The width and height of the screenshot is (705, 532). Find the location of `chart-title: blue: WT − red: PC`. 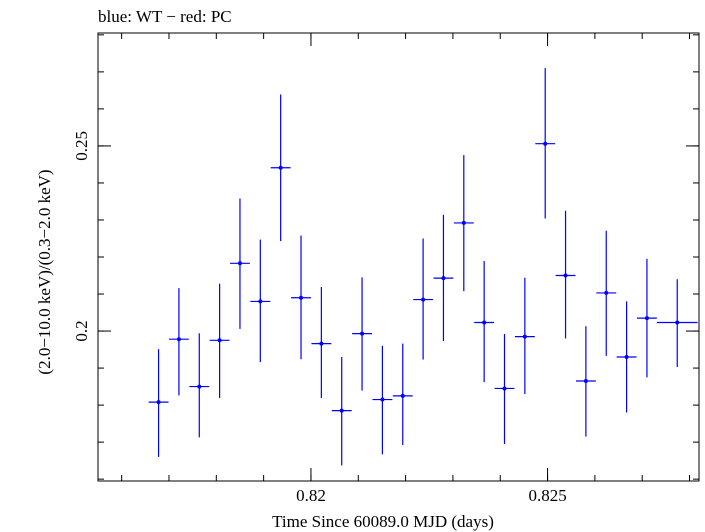

chart-title: blue: WT − red: PC is located at coordinates (165, 16).